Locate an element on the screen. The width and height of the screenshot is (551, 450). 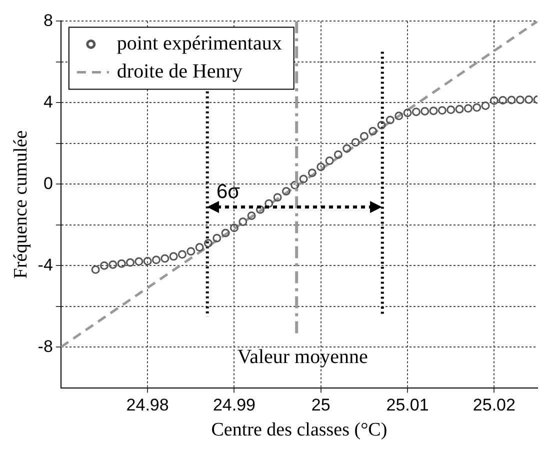
y-tick-label: -8 is located at coordinates (45, 346).